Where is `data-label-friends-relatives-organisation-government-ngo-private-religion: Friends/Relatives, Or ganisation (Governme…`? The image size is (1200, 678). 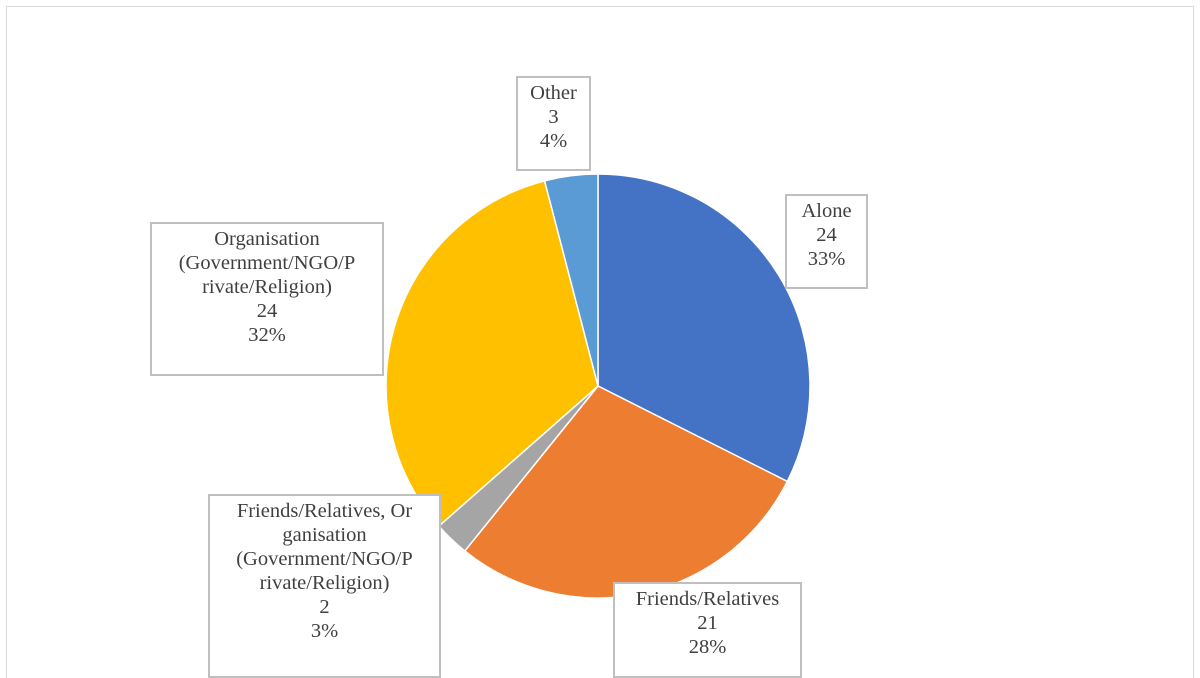
data-label-friends-relatives-organisation-government-ngo-private-religion: Friends/Relatives, Or ganisation (Governme… is located at coordinates (324, 586).